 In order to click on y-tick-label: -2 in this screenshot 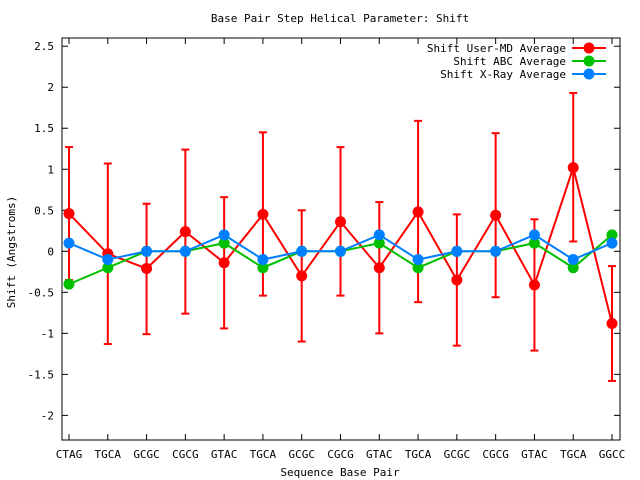, I will do `click(47, 415)`.